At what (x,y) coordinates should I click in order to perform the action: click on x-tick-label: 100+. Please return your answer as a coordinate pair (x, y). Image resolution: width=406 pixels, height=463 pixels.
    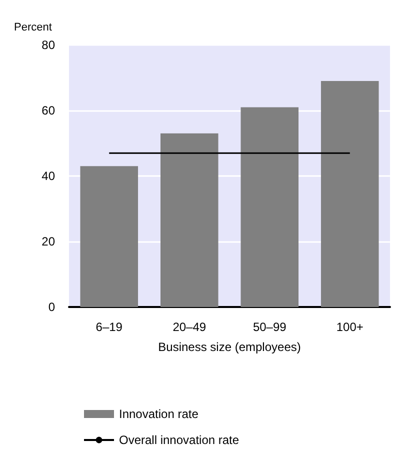
    Looking at the image, I should click on (350, 327).